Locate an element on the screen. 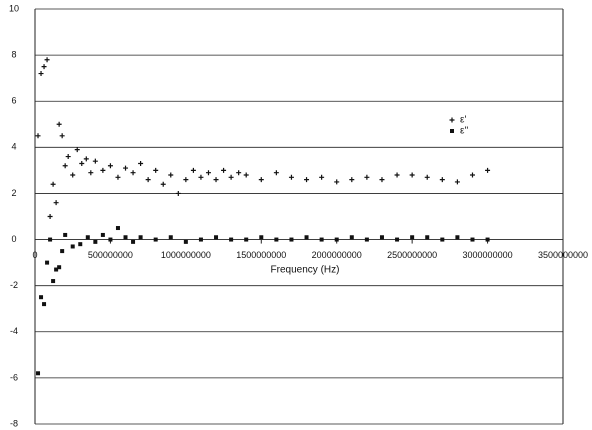 This screenshot has width=592, height=430. x-tick-label: 0 is located at coordinates (34, 255).